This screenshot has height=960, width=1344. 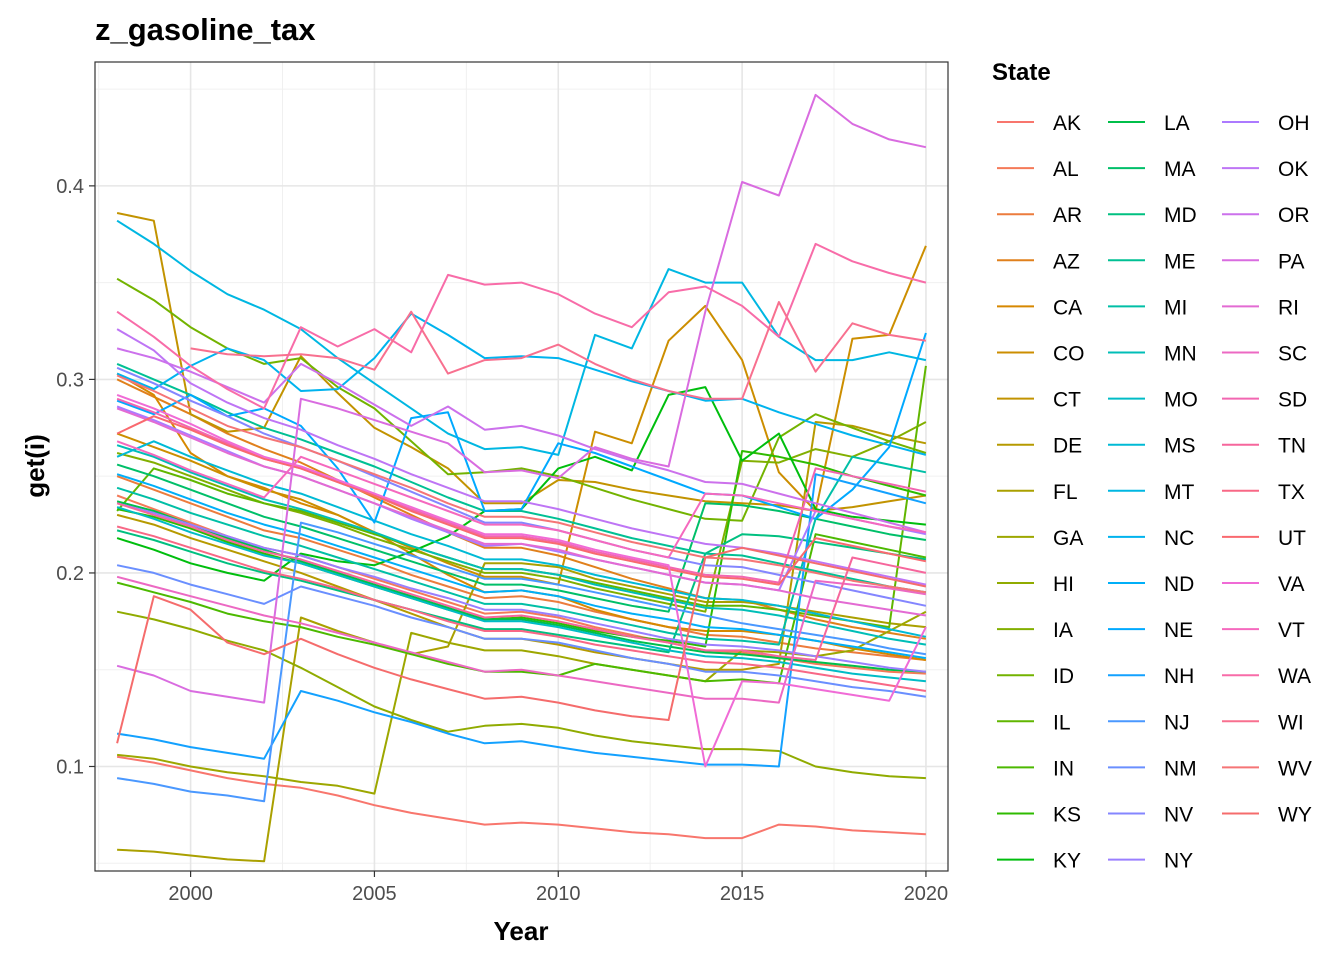 What do you see at coordinates (1177, 722) in the screenshot?
I see `legend-label-nj: NJ` at bounding box center [1177, 722].